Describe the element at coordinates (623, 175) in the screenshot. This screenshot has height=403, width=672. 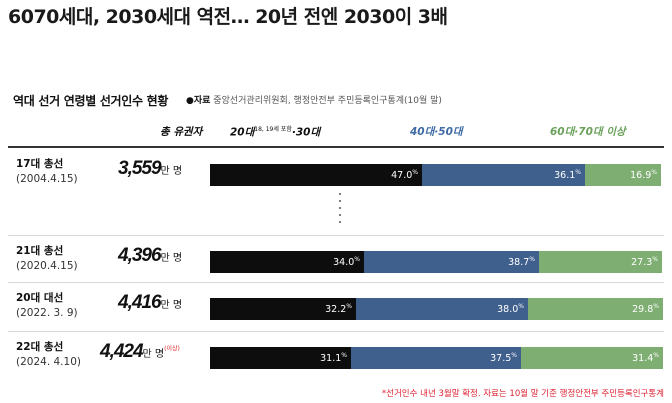
I see `bar-segment-60s-70s: 16.9%` at that location.